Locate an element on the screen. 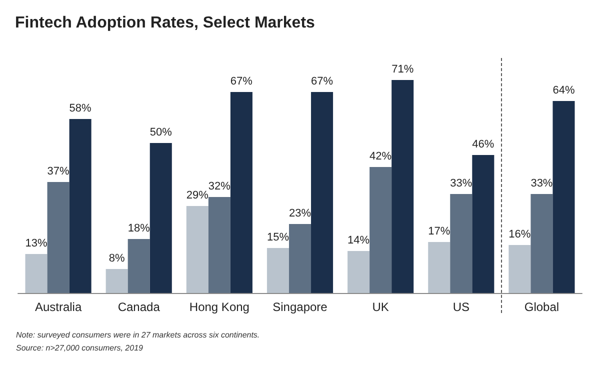 This screenshot has width=600, height=373. text: Note: surveyed consumers were in 27 markets across six continents. is located at coordinates (138, 335).